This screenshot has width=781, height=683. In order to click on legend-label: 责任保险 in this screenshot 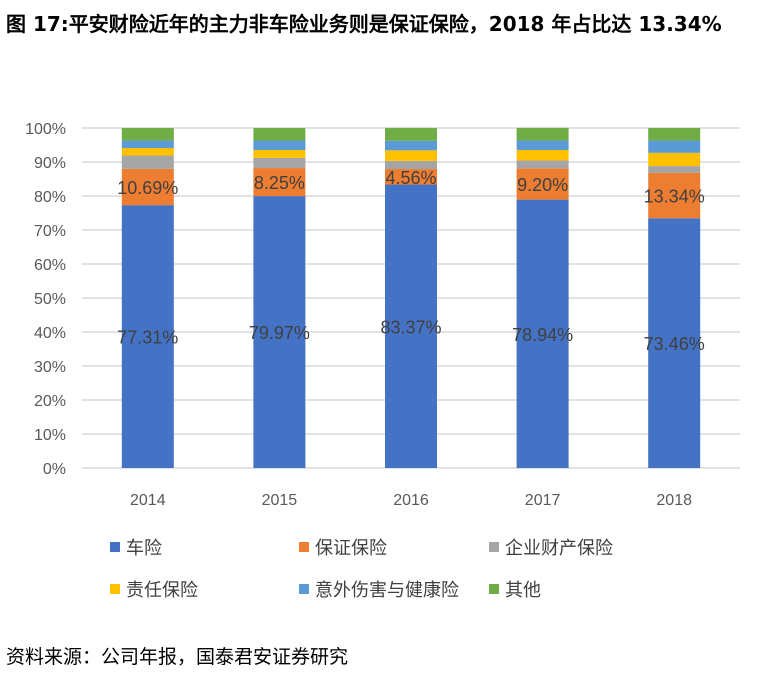, I will do `click(162, 590)`.